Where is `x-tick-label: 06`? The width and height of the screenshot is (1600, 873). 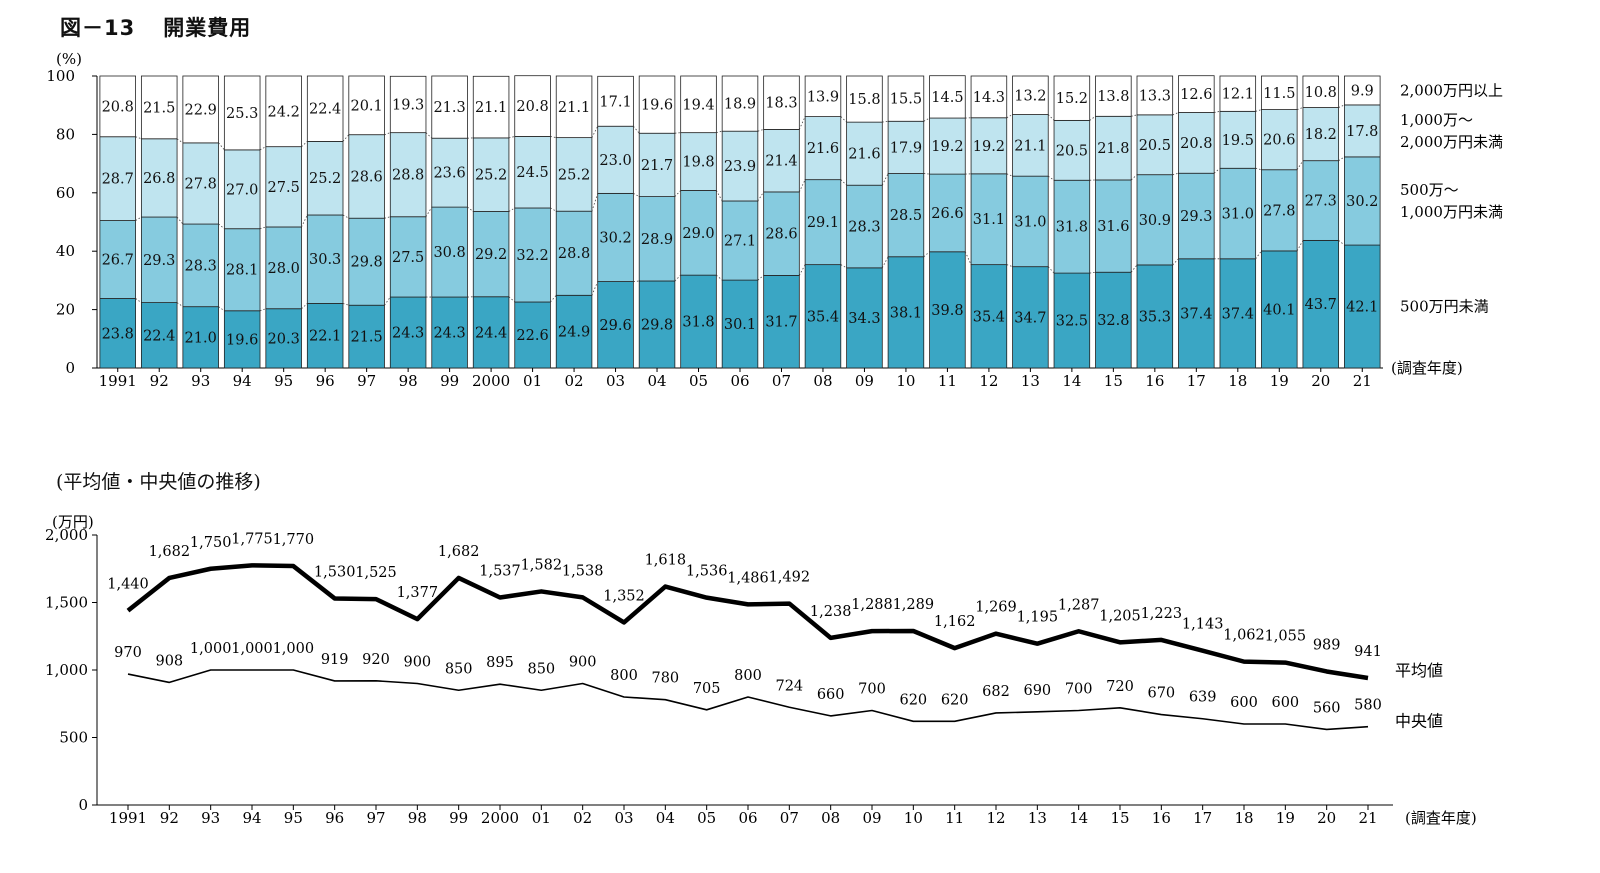
x-tick-label: 06 is located at coordinates (739, 381).